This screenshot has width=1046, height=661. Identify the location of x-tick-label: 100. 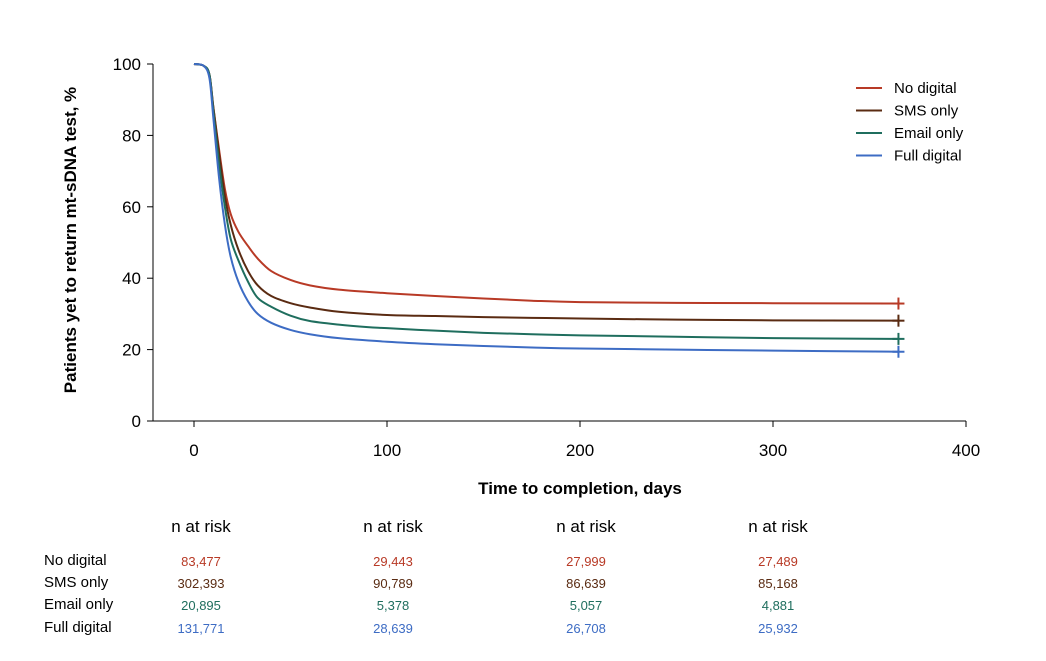
(387, 450).